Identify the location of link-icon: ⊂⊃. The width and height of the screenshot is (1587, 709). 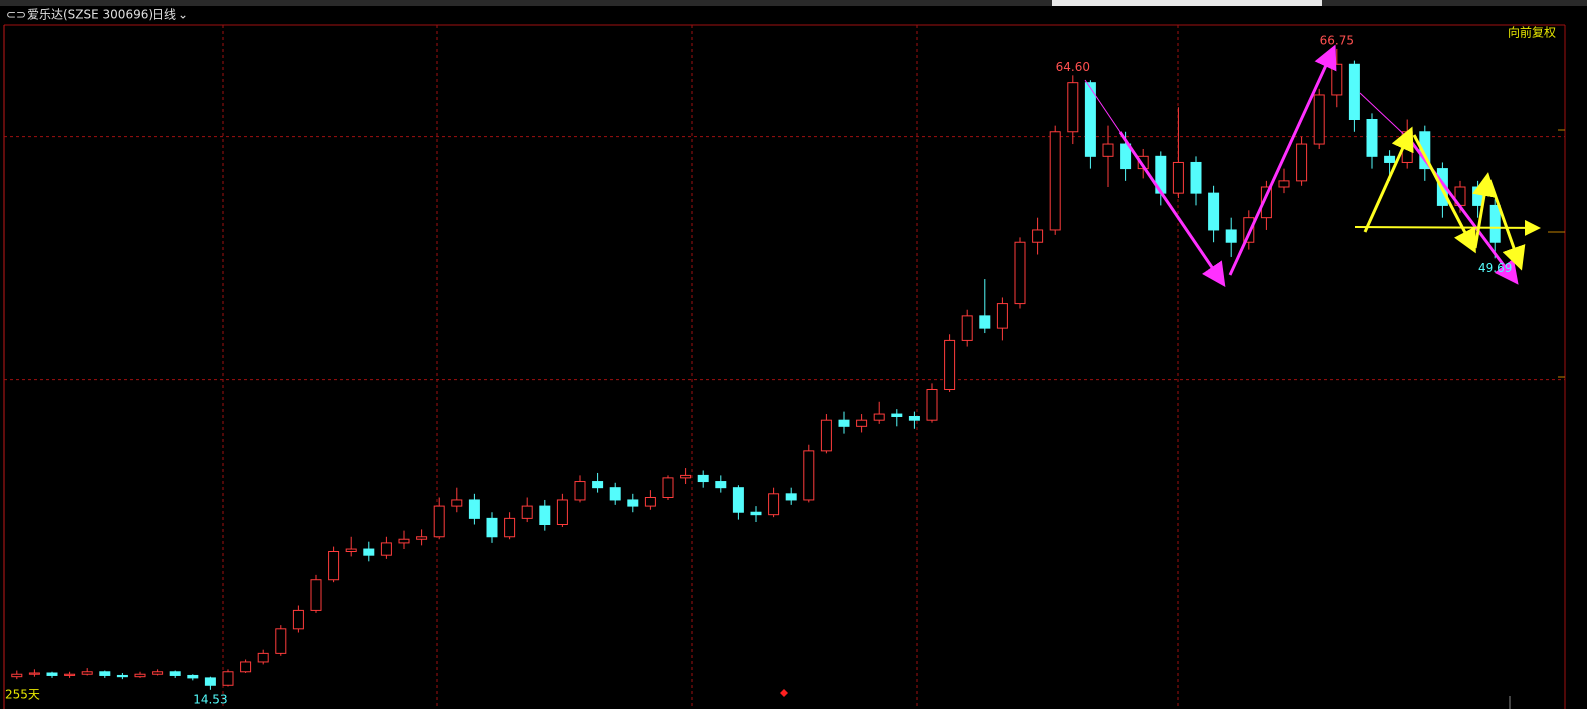
(16, 15).